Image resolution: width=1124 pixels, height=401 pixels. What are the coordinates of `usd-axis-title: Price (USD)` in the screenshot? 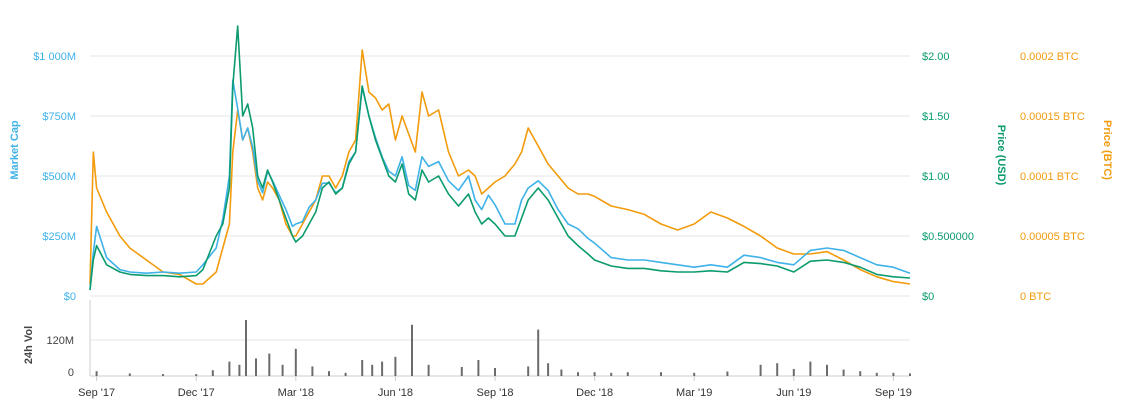 It's located at (1001, 155).